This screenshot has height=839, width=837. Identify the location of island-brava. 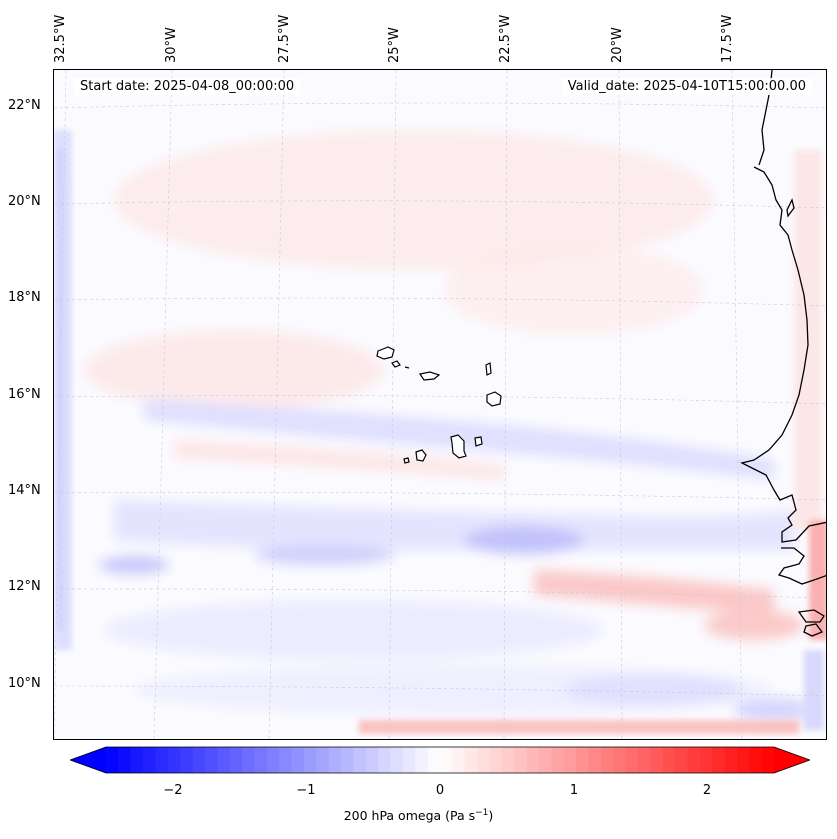
(406, 460).